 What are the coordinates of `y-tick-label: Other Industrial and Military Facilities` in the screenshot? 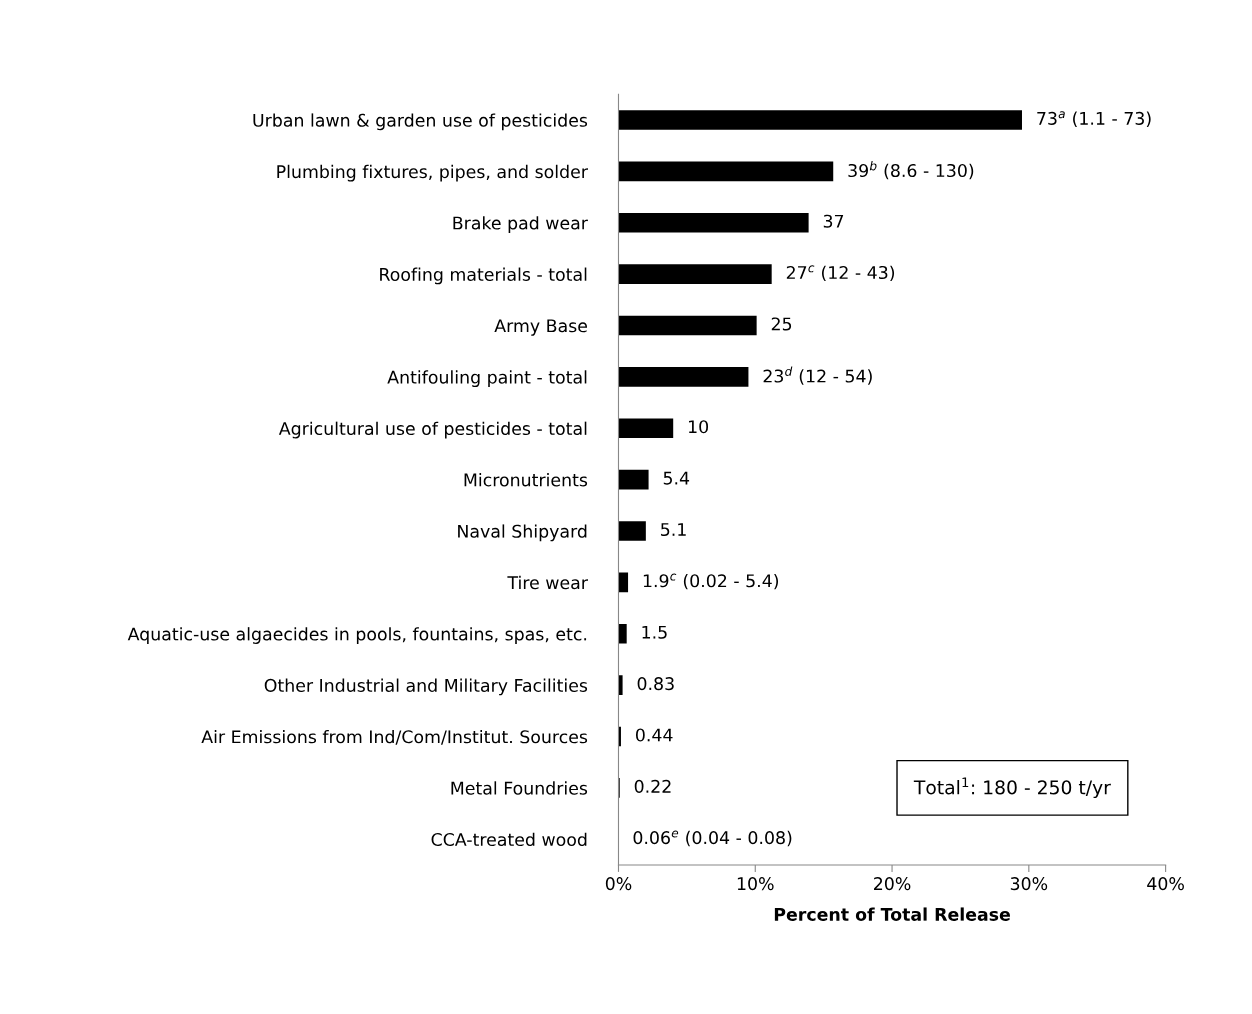 It's located at (426, 687).